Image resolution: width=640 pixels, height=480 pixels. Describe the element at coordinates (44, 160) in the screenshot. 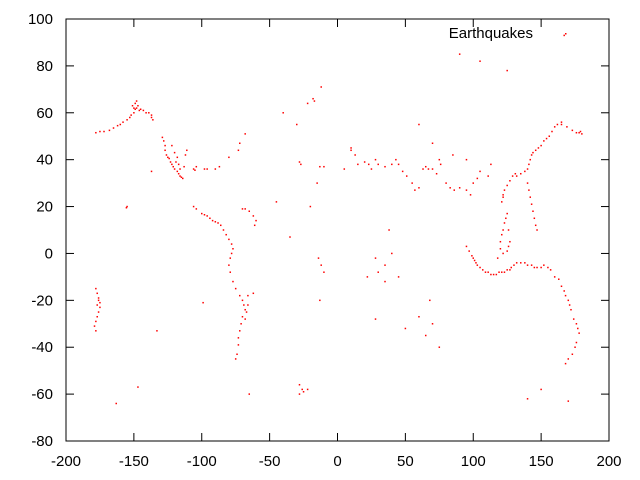

I see `y-tick-label: 40` at that location.